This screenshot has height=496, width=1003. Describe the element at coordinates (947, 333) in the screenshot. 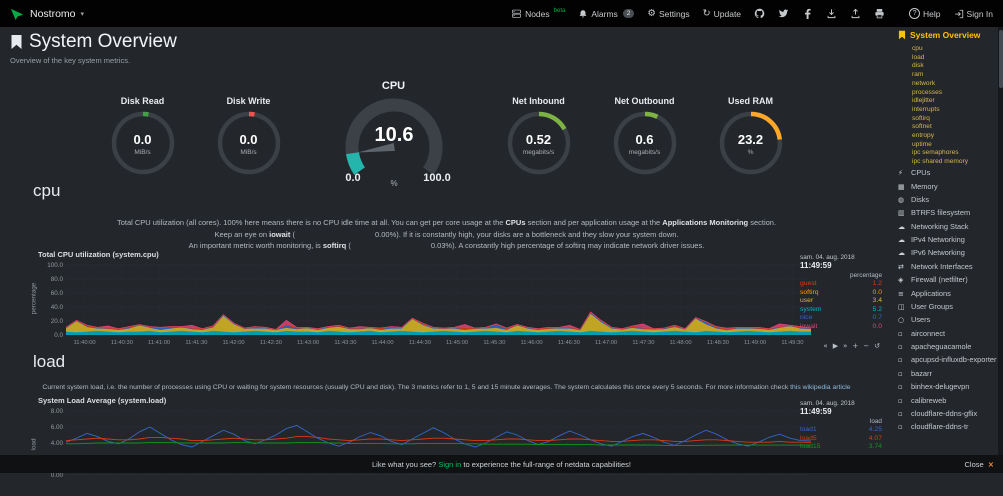

I see `sidebar-item-airconnect: ▫ airconnect` at that location.